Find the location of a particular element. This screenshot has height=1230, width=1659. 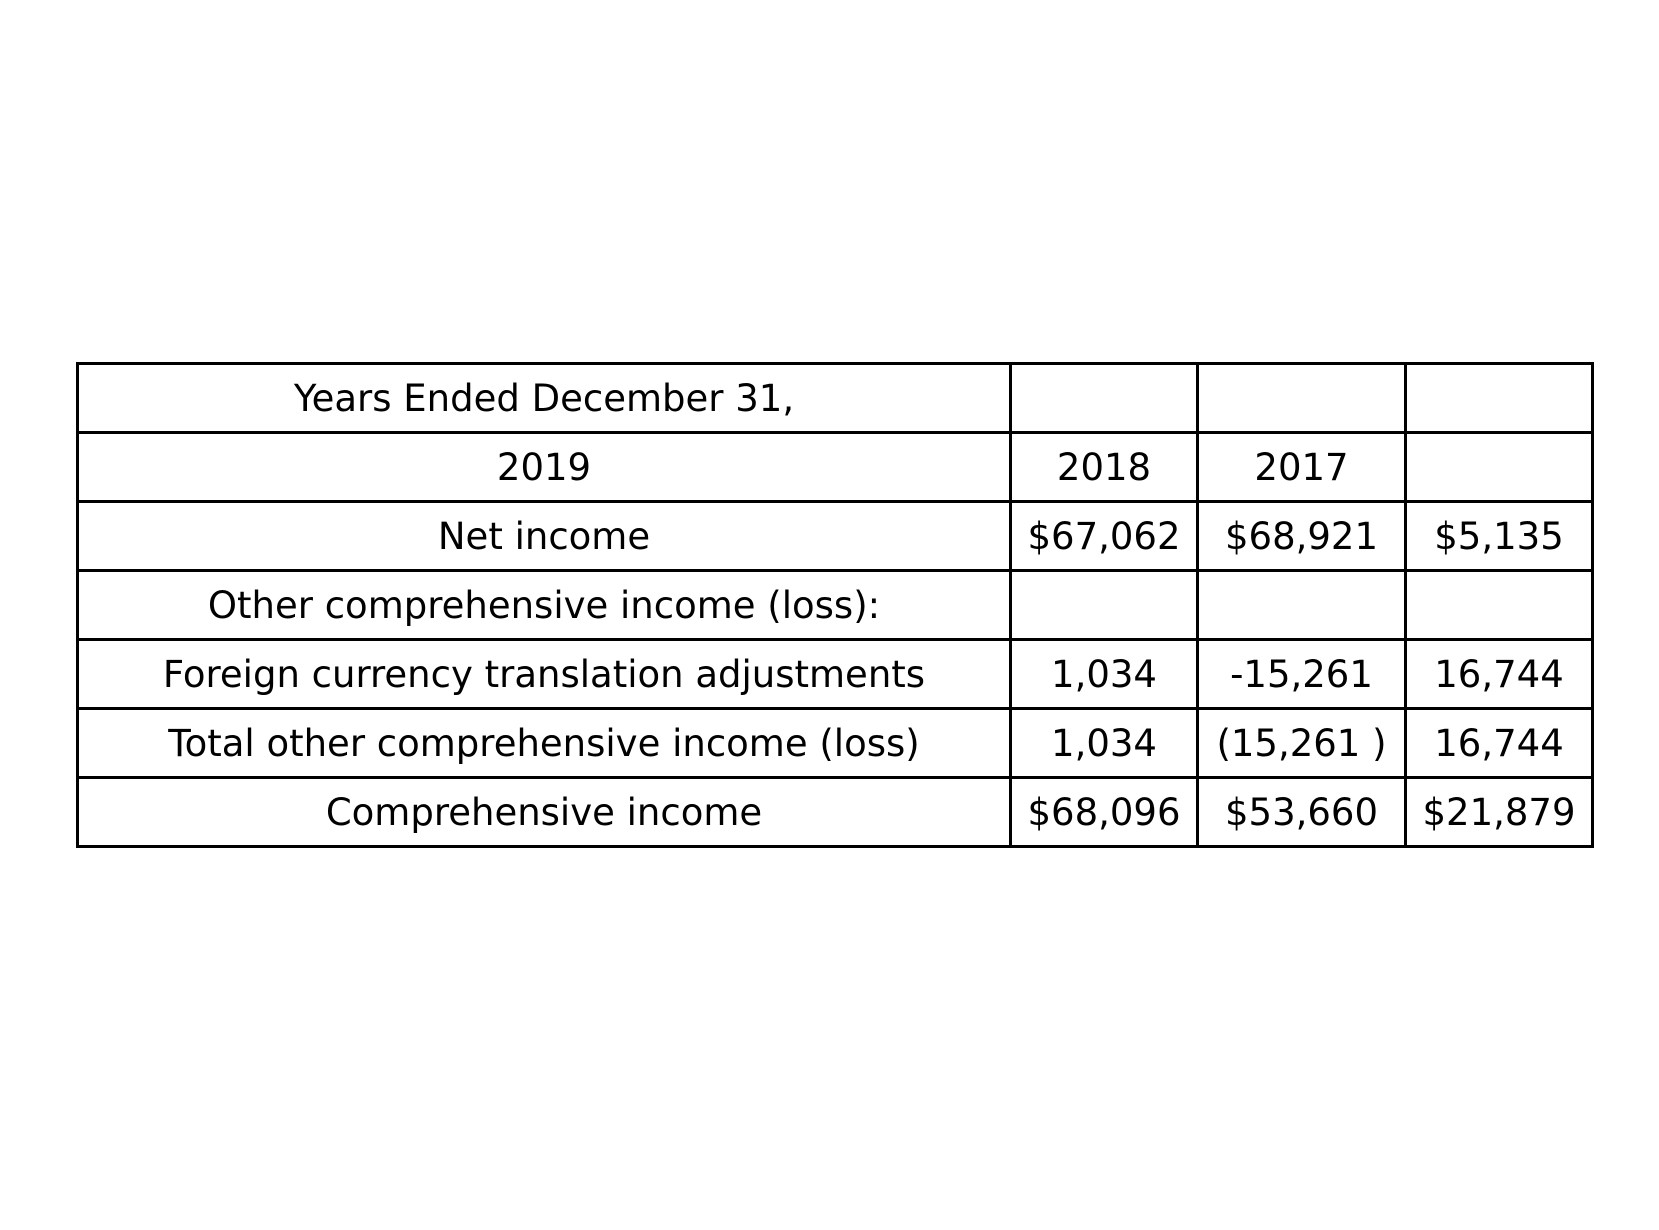

table-cell-label: Other comprehensive income (loss): is located at coordinates (544, 605).